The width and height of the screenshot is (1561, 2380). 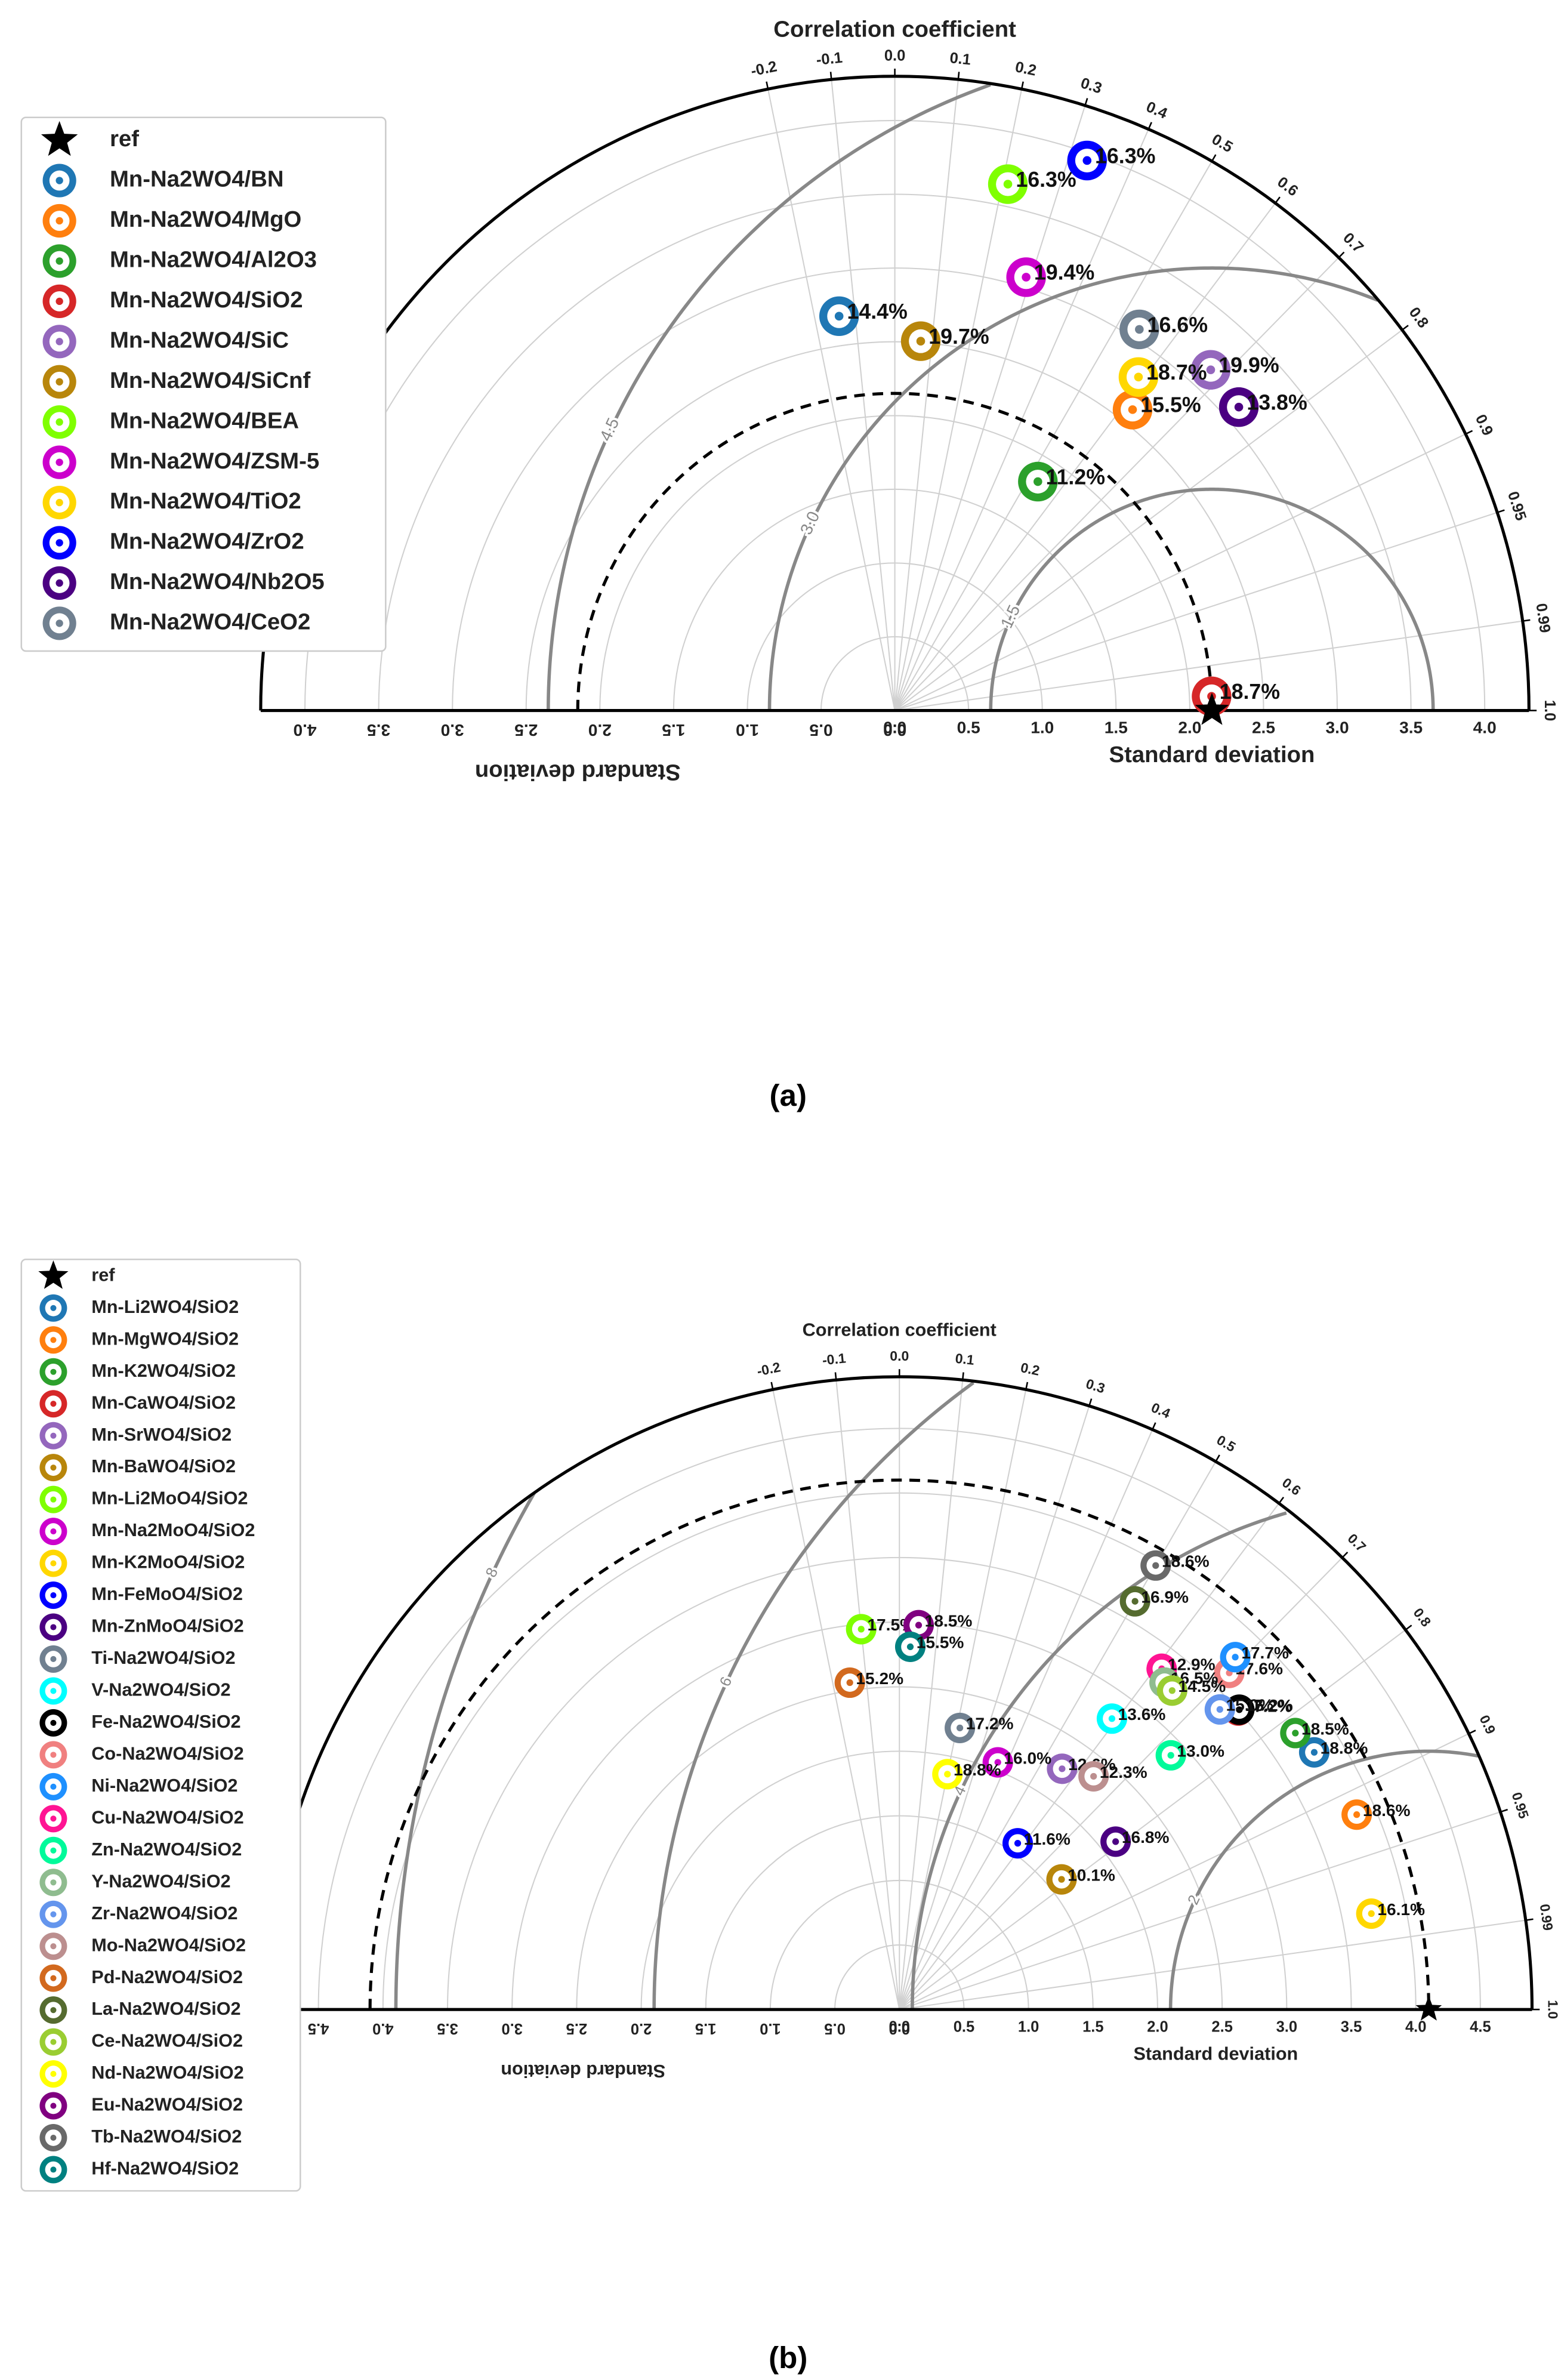 I want to click on data-label: 18.7%, so click(x=1176, y=372).